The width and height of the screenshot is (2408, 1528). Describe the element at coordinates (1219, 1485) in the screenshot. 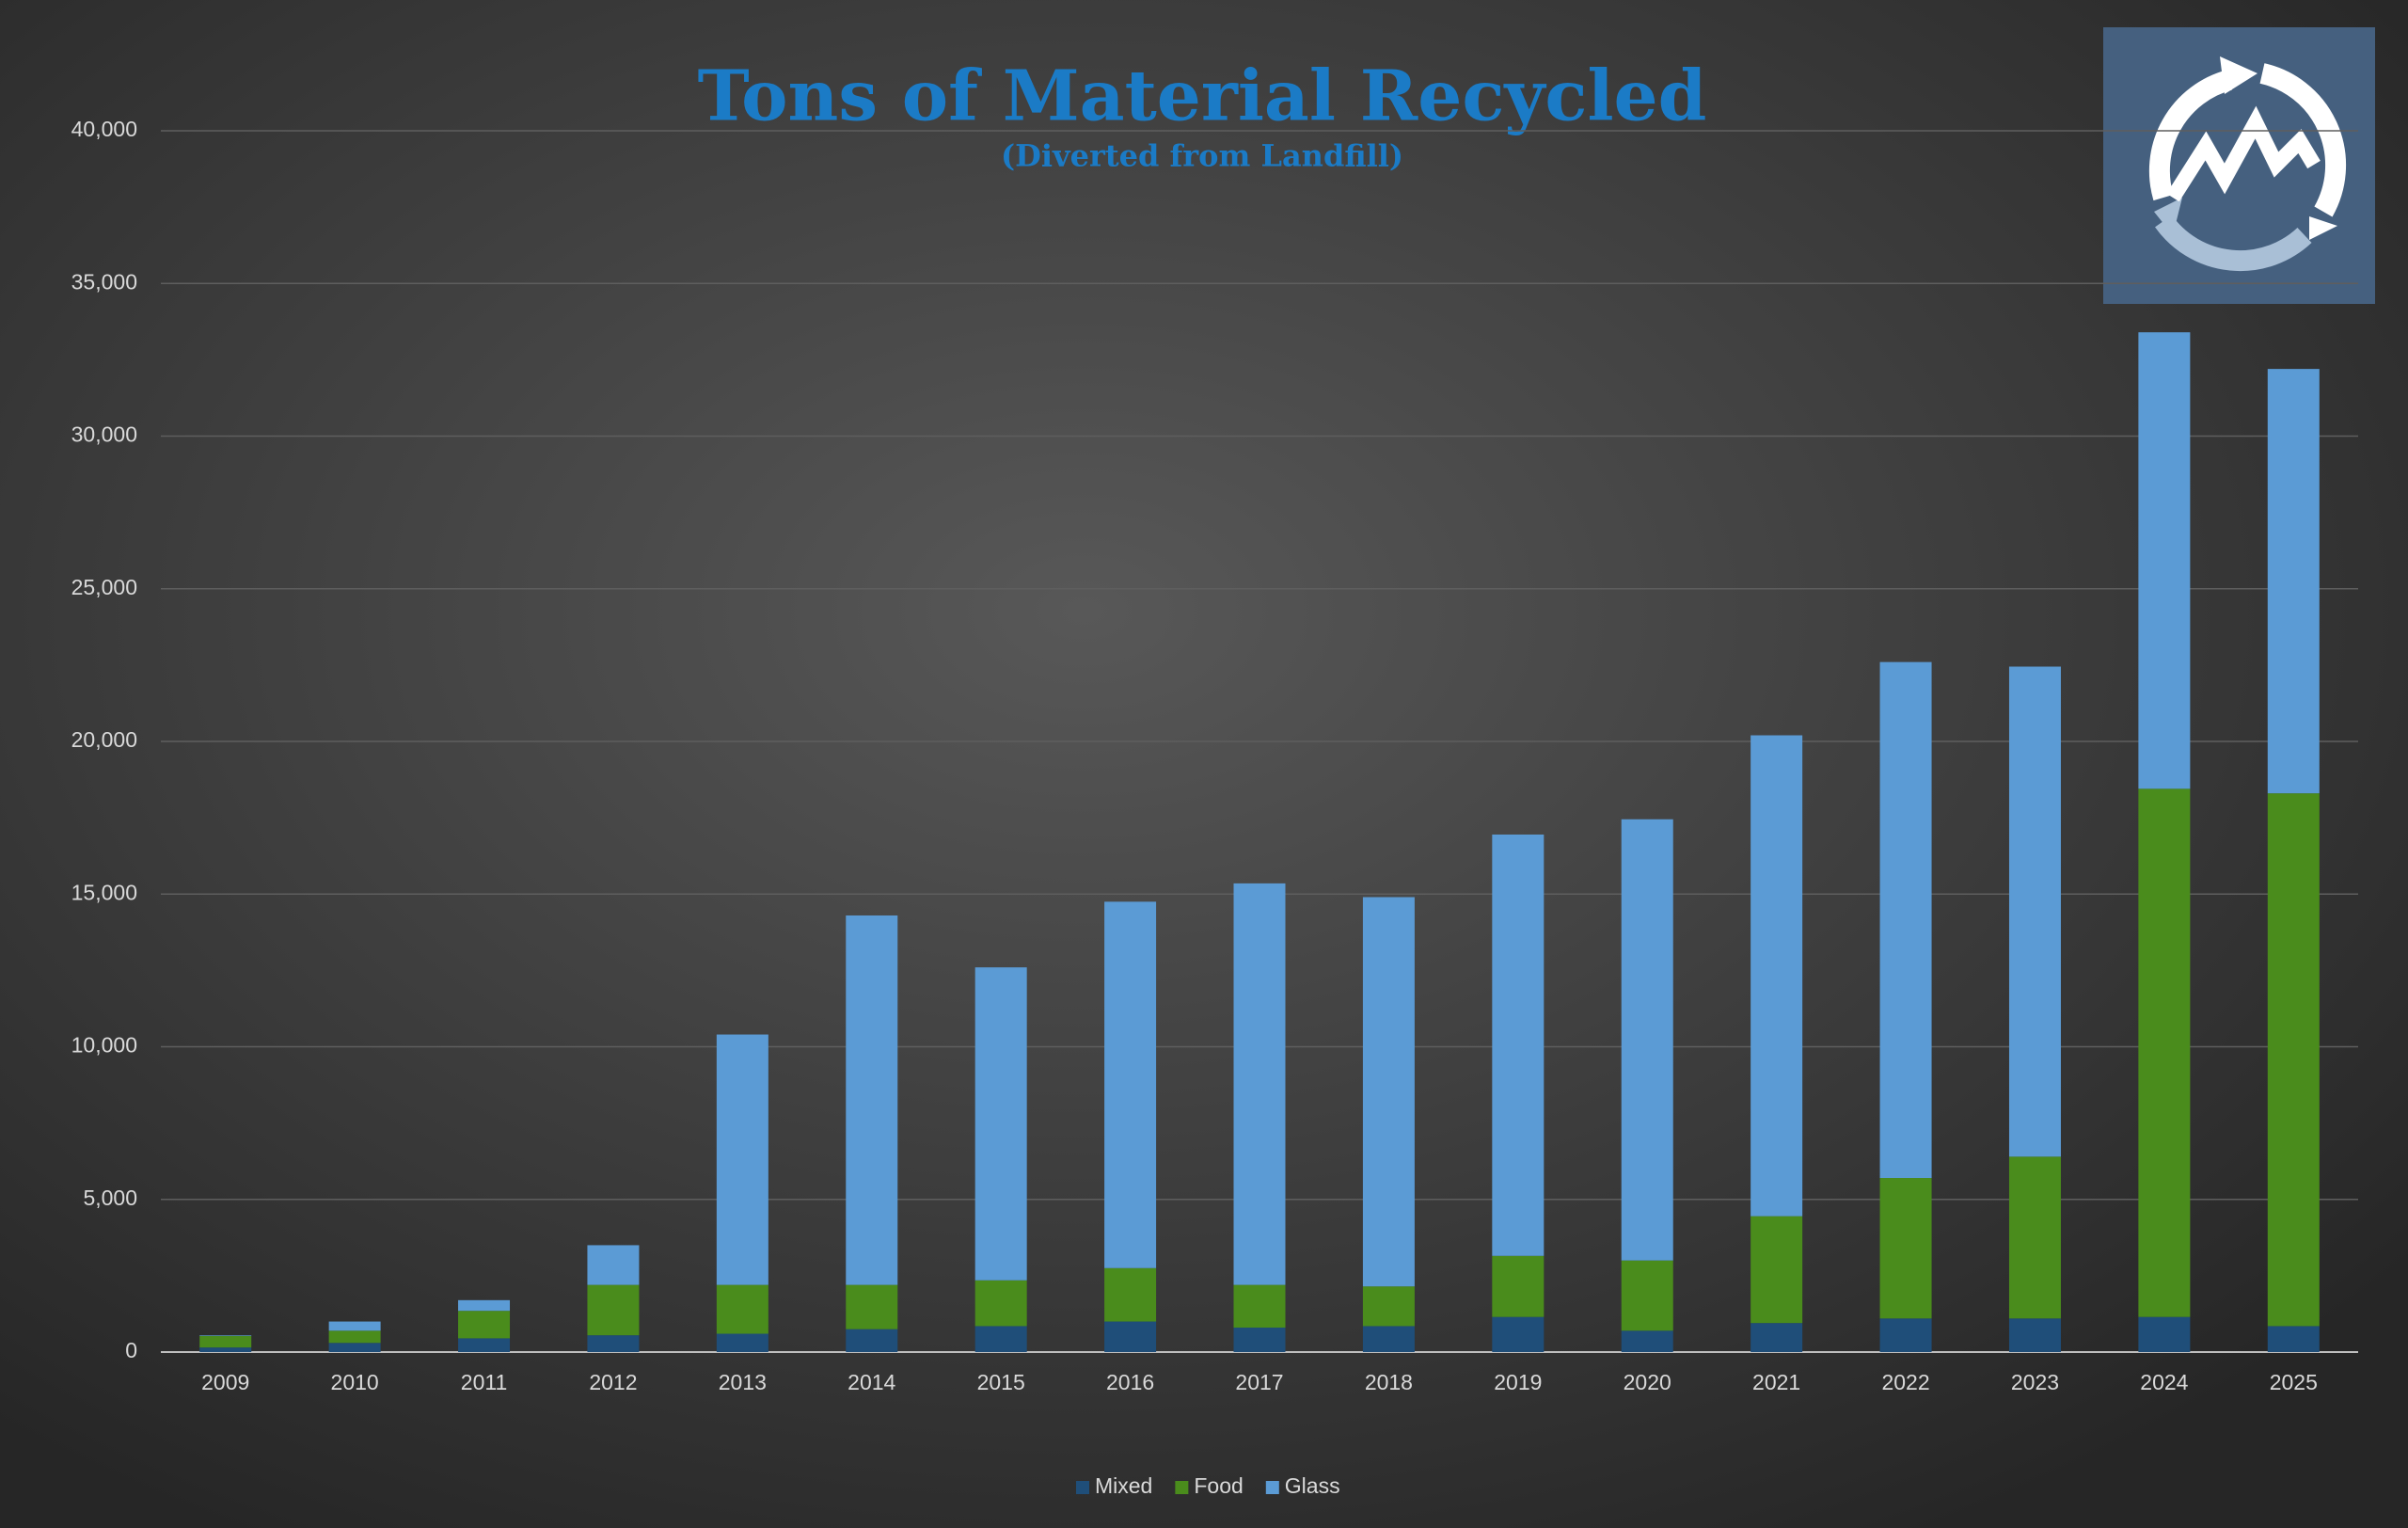

I see `legend-label: Food` at that location.